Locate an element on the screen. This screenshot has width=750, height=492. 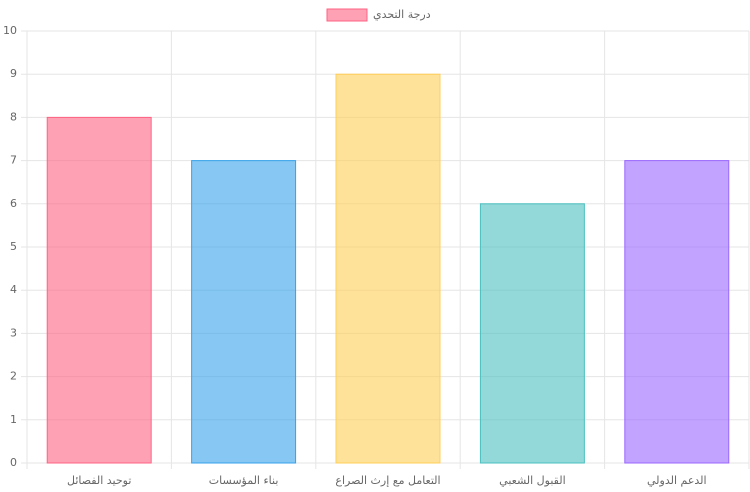
y-tick-label: 4 is located at coordinates (13, 289).